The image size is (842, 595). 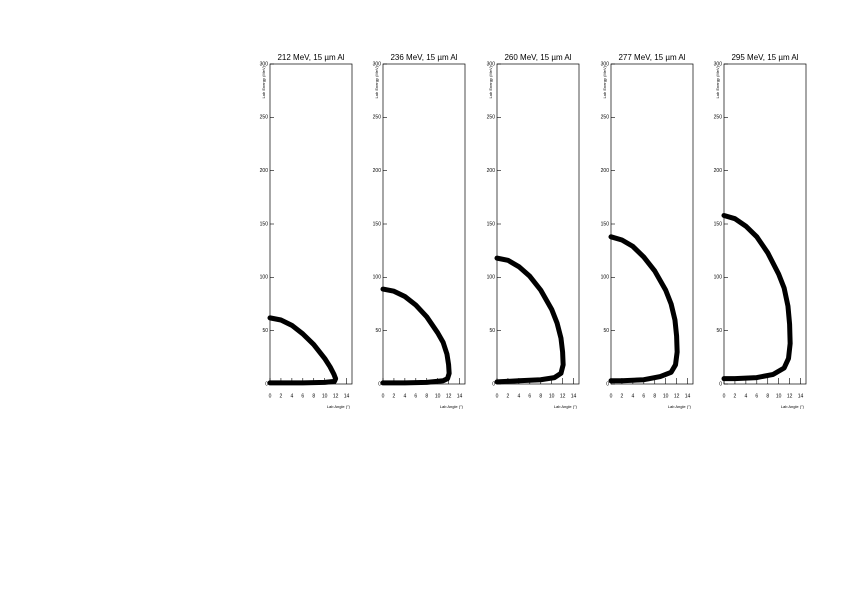 What do you see at coordinates (764, 57) in the screenshot?
I see `chart-title: 295 MeV, 15 µm Al` at bounding box center [764, 57].